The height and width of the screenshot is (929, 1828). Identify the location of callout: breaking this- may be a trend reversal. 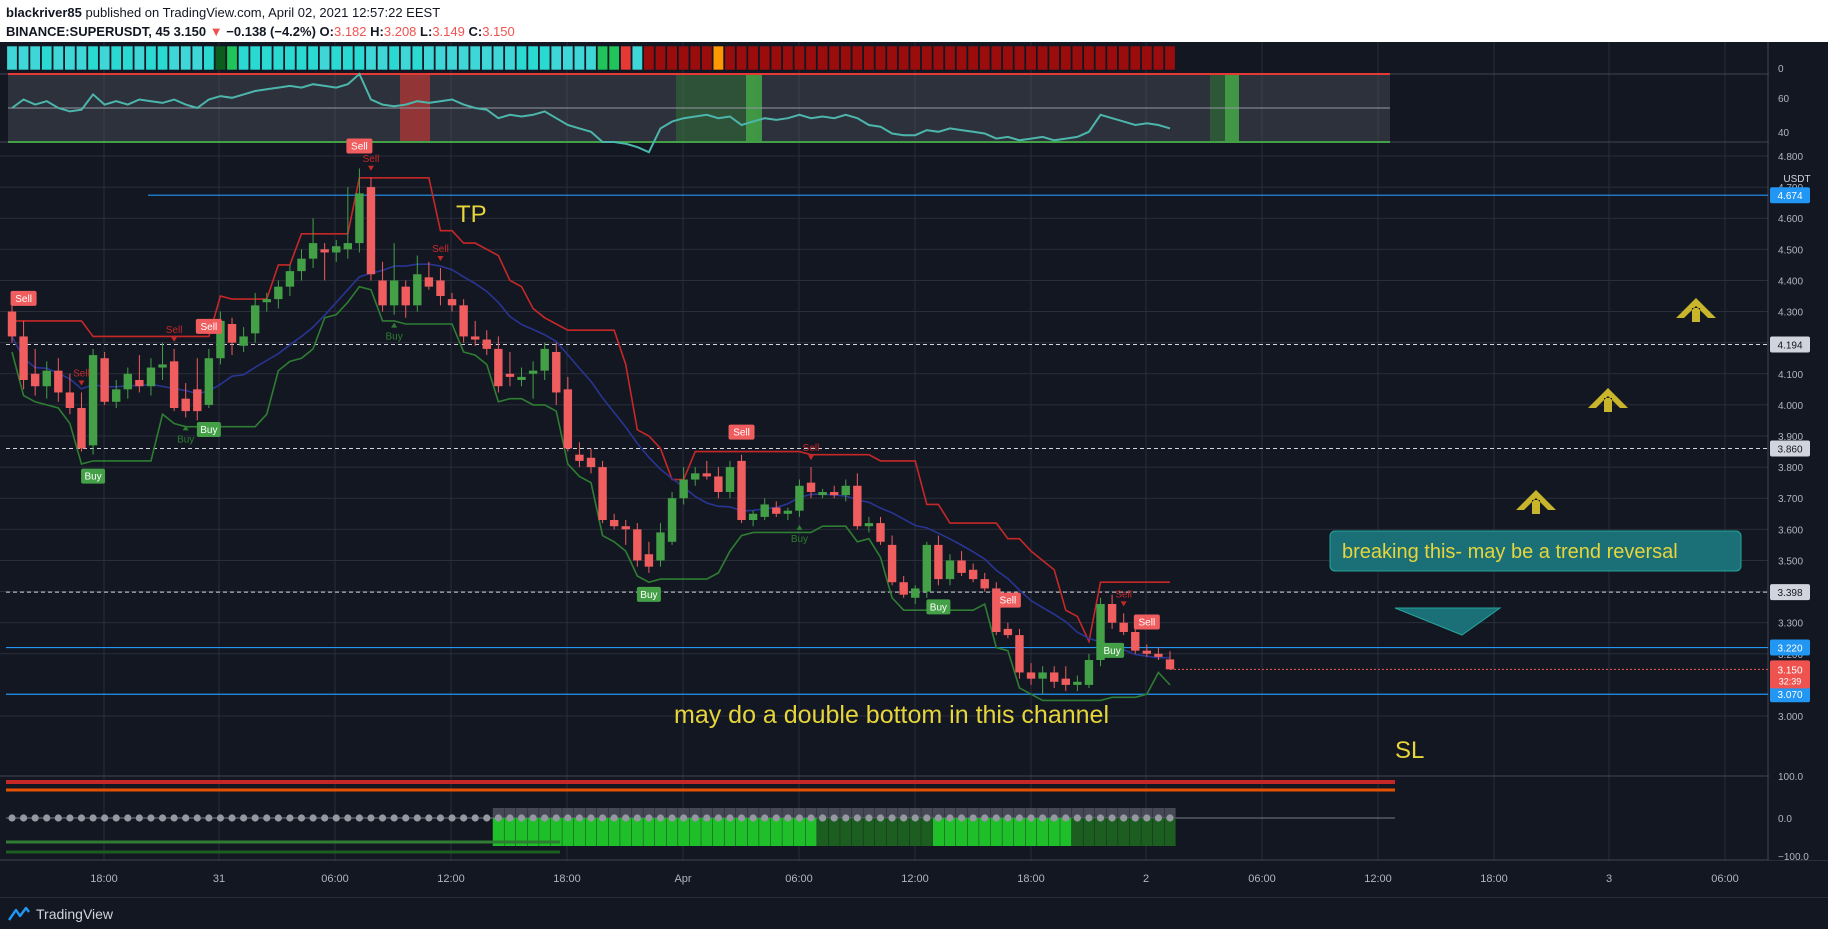
(1535, 583).